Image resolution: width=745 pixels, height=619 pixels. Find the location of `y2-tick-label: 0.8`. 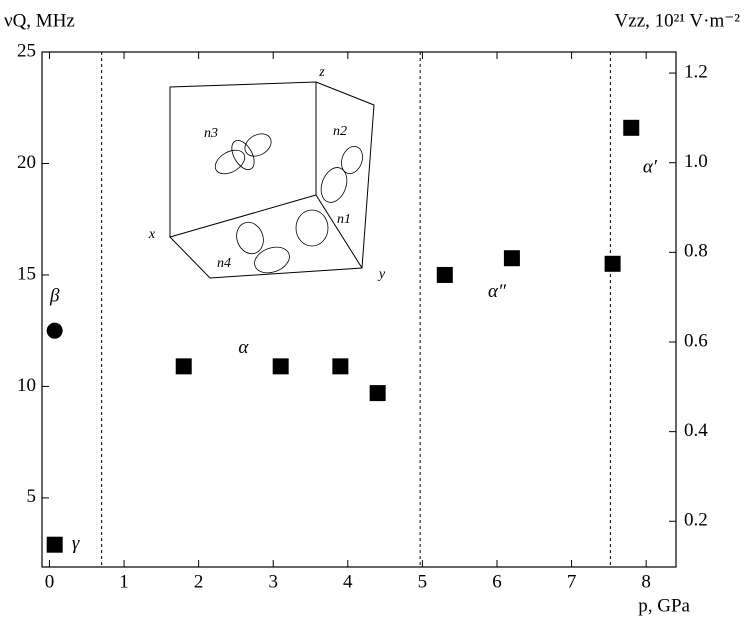

y2-tick-label: 0.8 is located at coordinates (696, 251).